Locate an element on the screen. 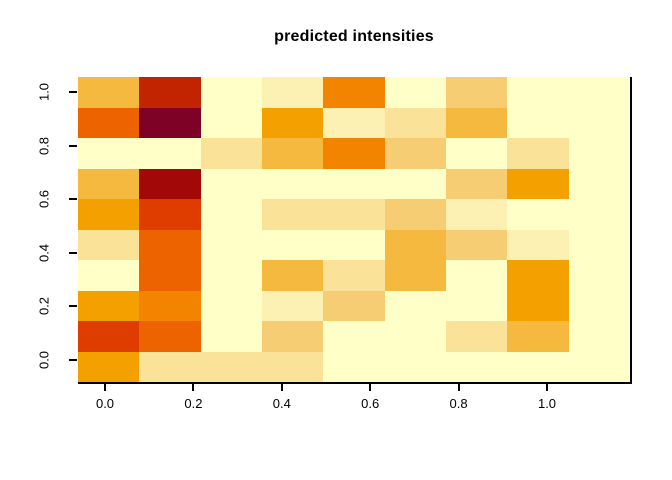 Image resolution: width=672 pixels, height=480 pixels. heatmap-cell-r10c4 is located at coordinates (292, 366).